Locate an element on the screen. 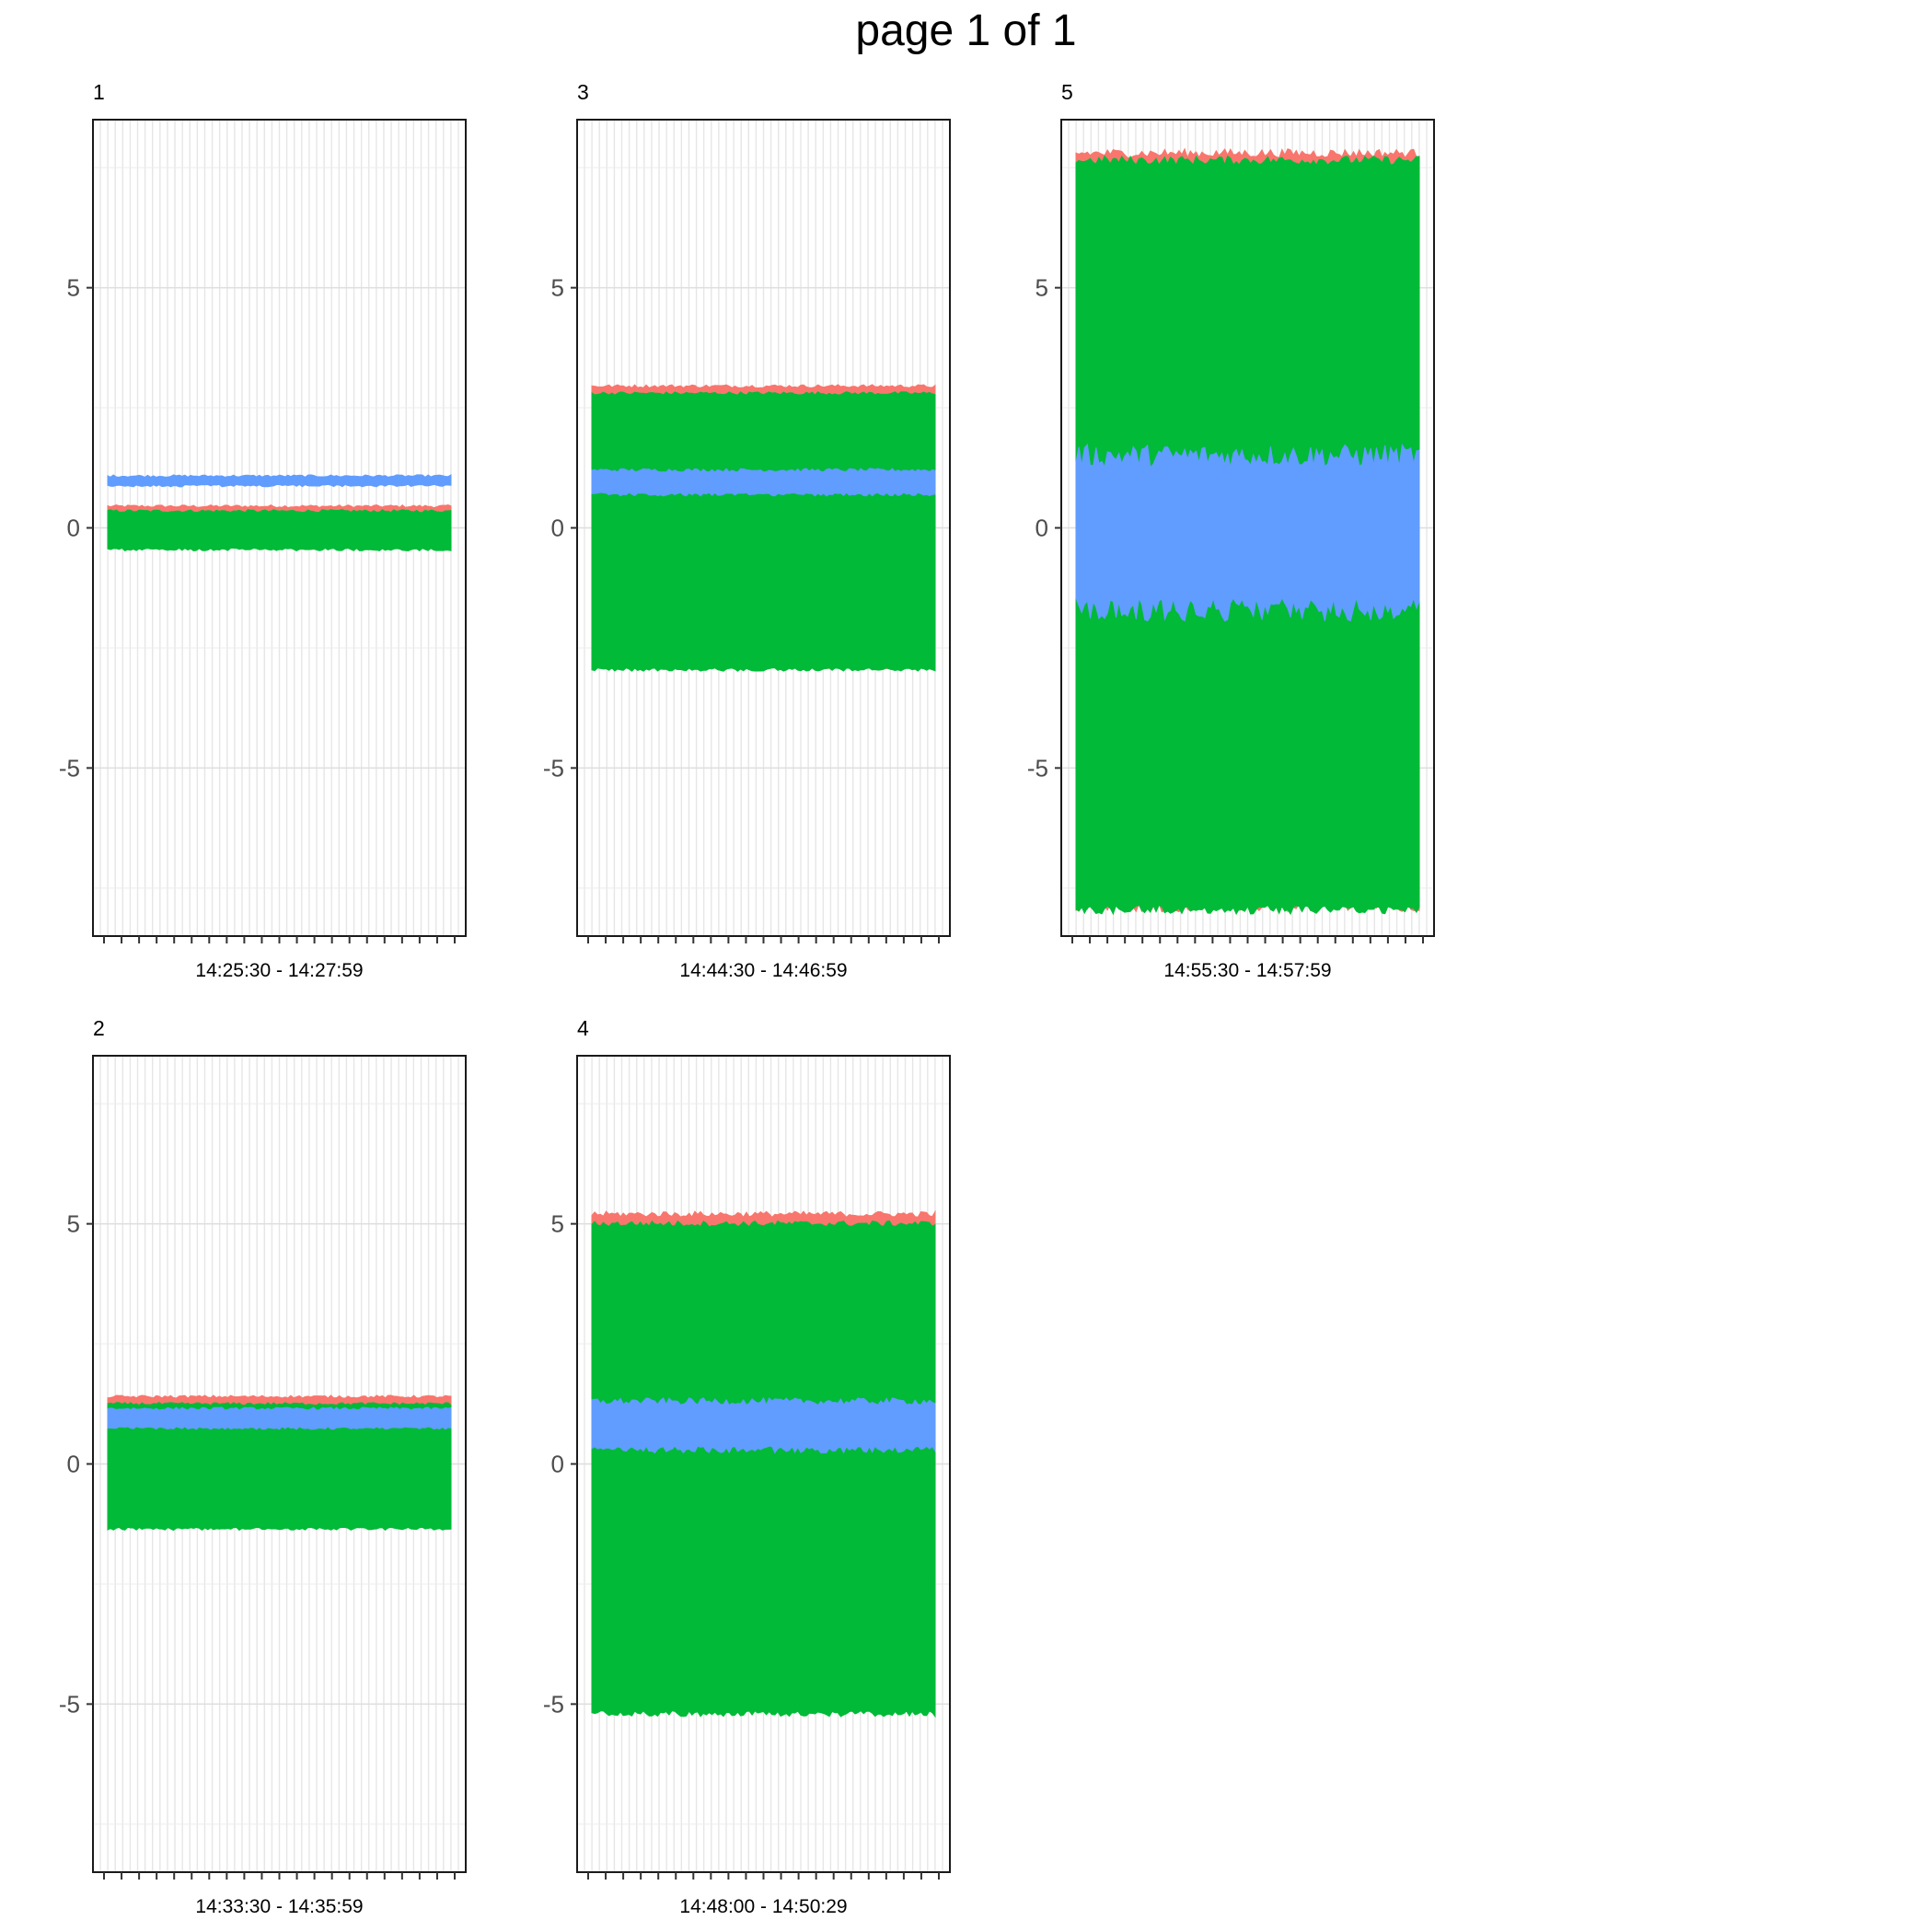 Image resolution: width=1932 pixels, height=1932 pixels. panel-2: 2 -5 0 5 14:33:30 - 14:35:59 is located at coordinates (263, 1467).